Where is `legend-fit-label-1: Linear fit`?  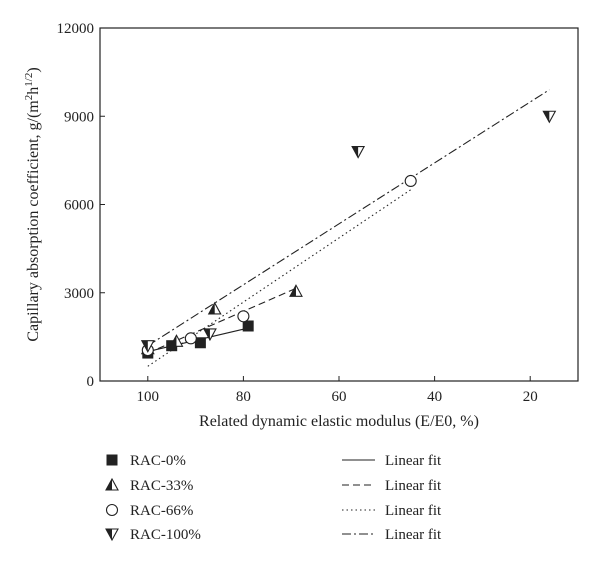 legend-fit-label-1: Linear fit is located at coordinates (413, 461).